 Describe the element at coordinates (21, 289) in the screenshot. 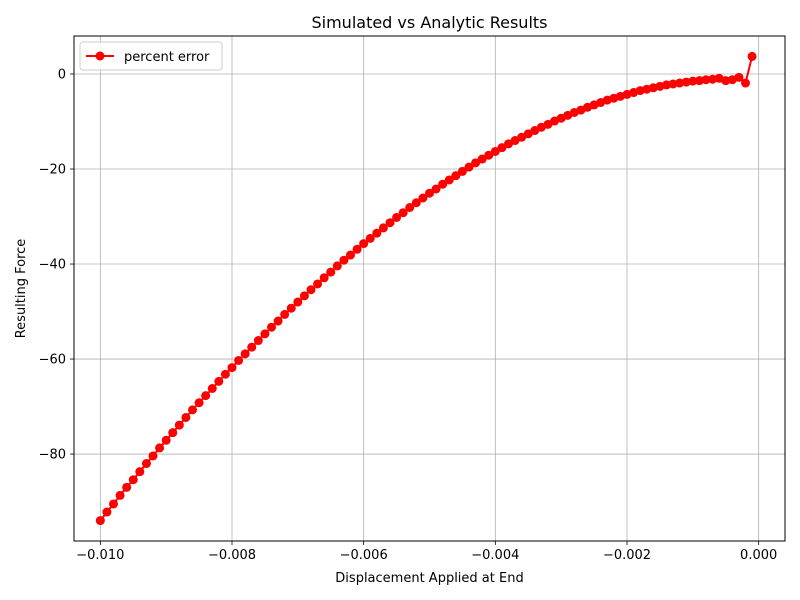

I see `y-axis-label: Resulting Force` at that location.